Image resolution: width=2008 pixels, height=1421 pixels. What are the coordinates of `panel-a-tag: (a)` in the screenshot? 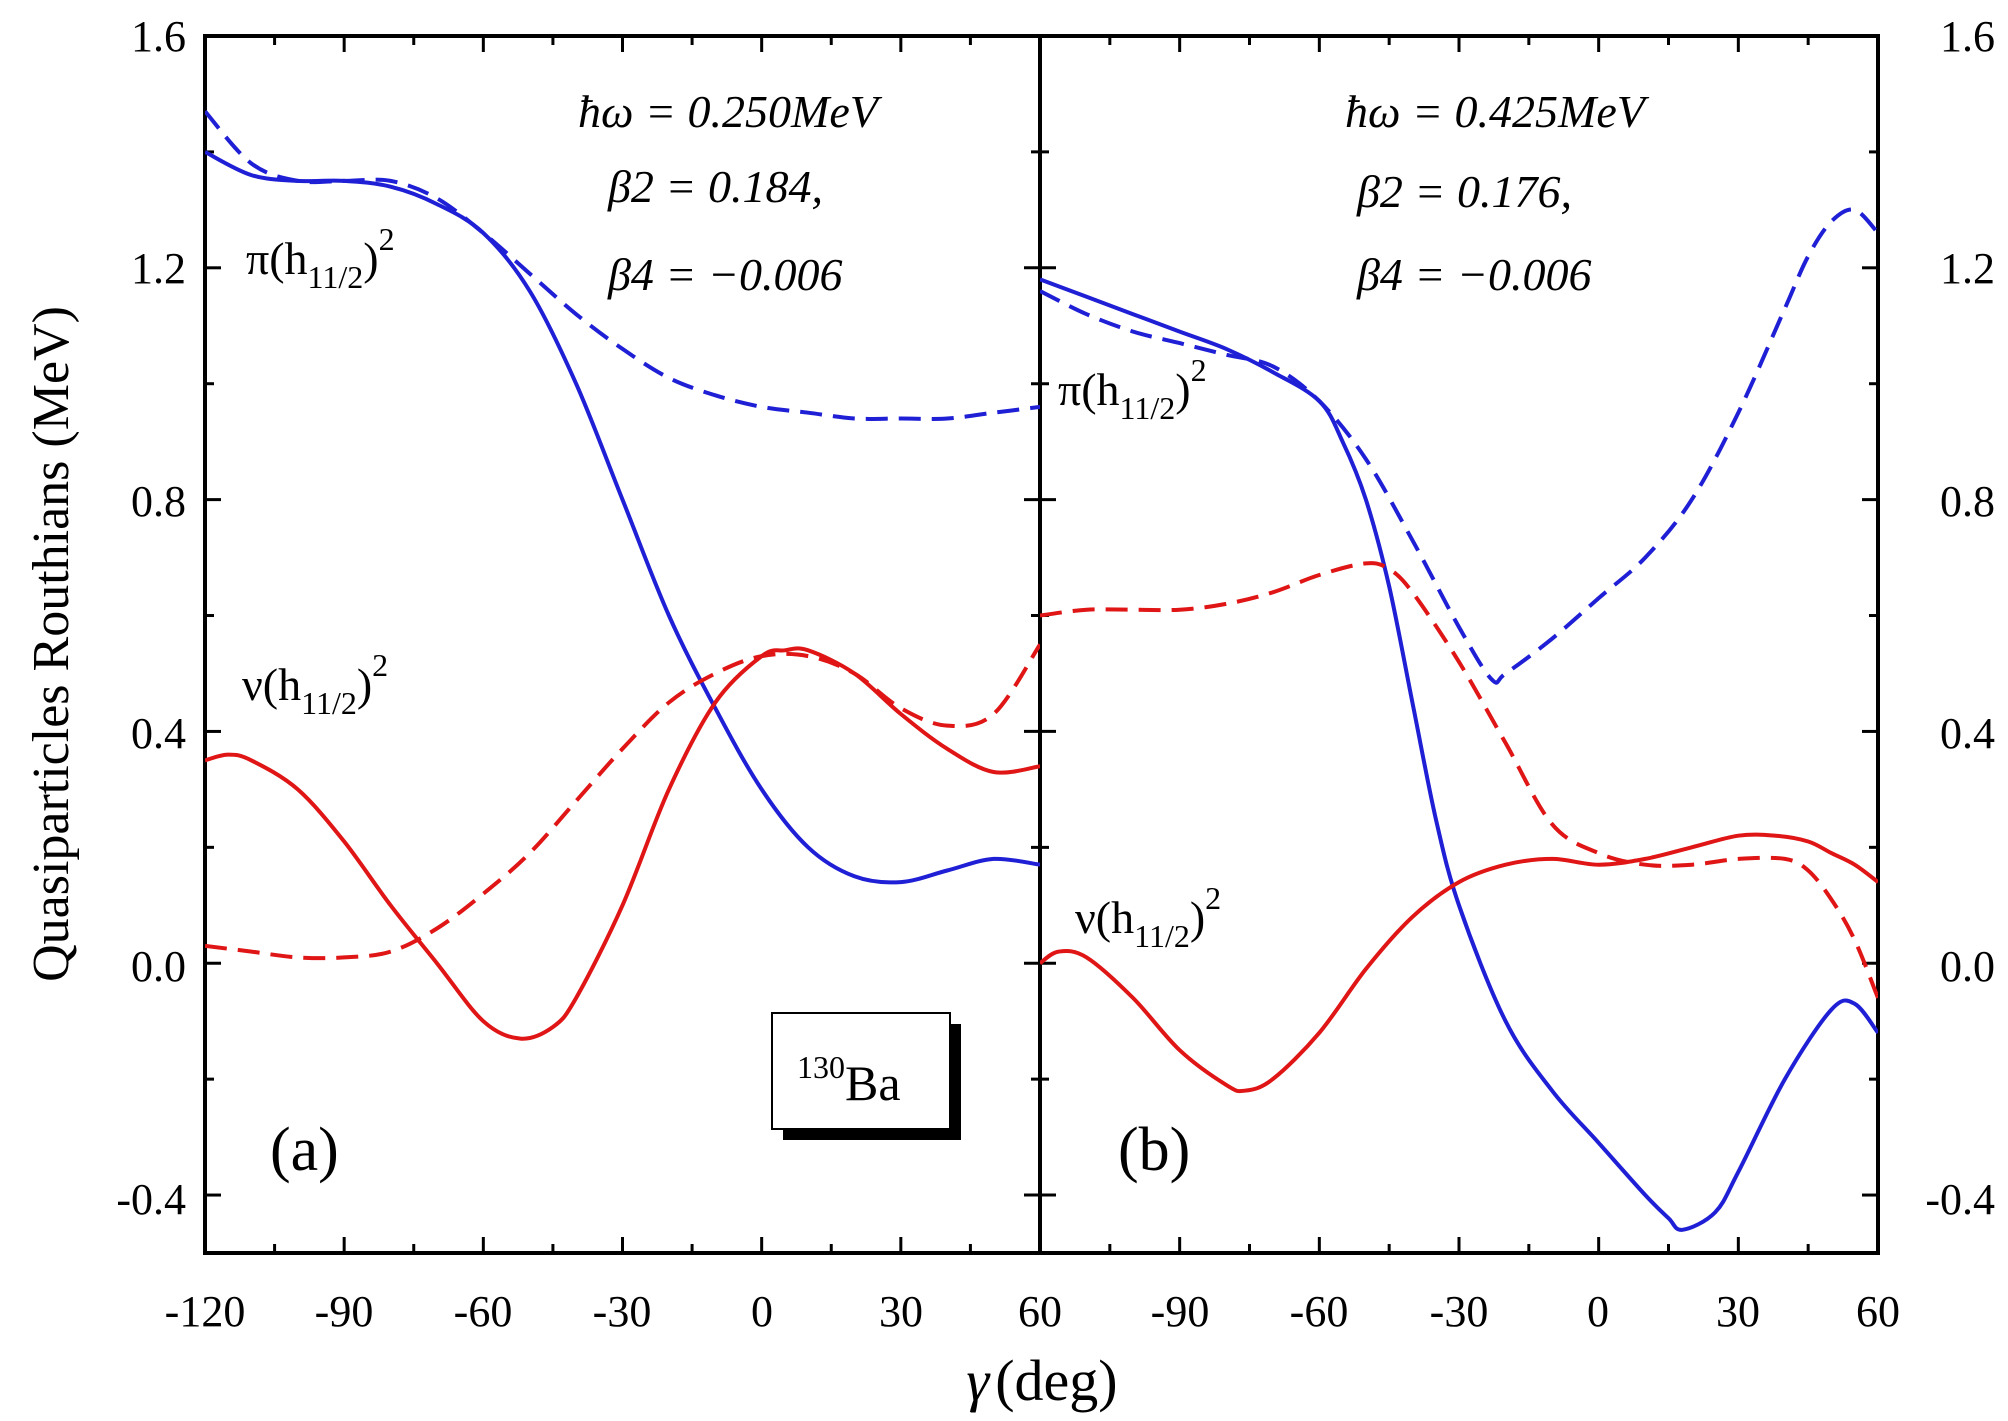 It's located at (304, 1150).